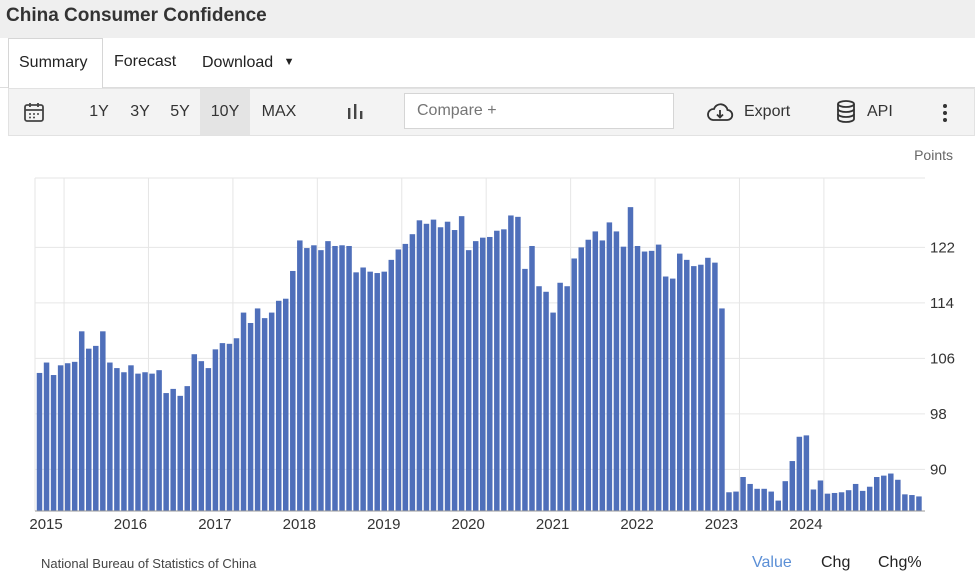 This screenshot has width=975, height=588. What do you see at coordinates (900, 562) in the screenshot?
I see `mode-chg-pct-button: Chg%` at bounding box center [900, 562].